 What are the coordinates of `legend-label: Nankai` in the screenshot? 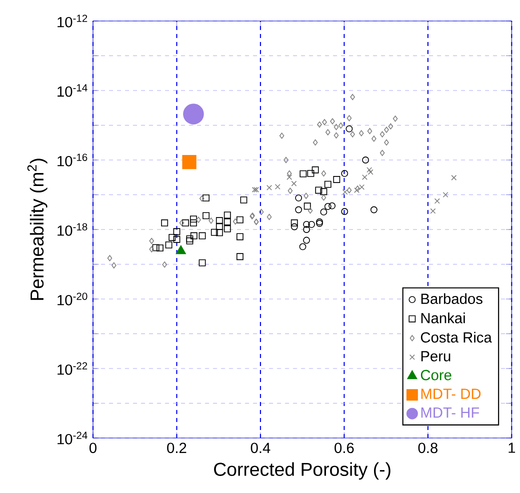 It's located at (443, 318).